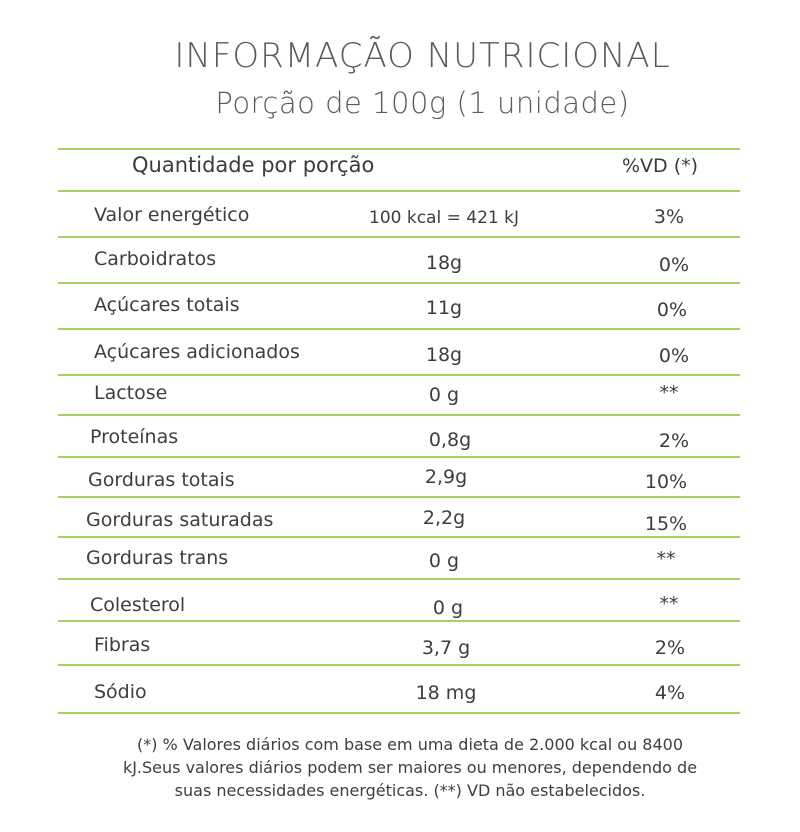 The height and width of the screenshot is (832, 800). What do you see at coordinates (444, 308) in the screenshot?
I see `row-value: 11g` at bounding box center [444, 308].